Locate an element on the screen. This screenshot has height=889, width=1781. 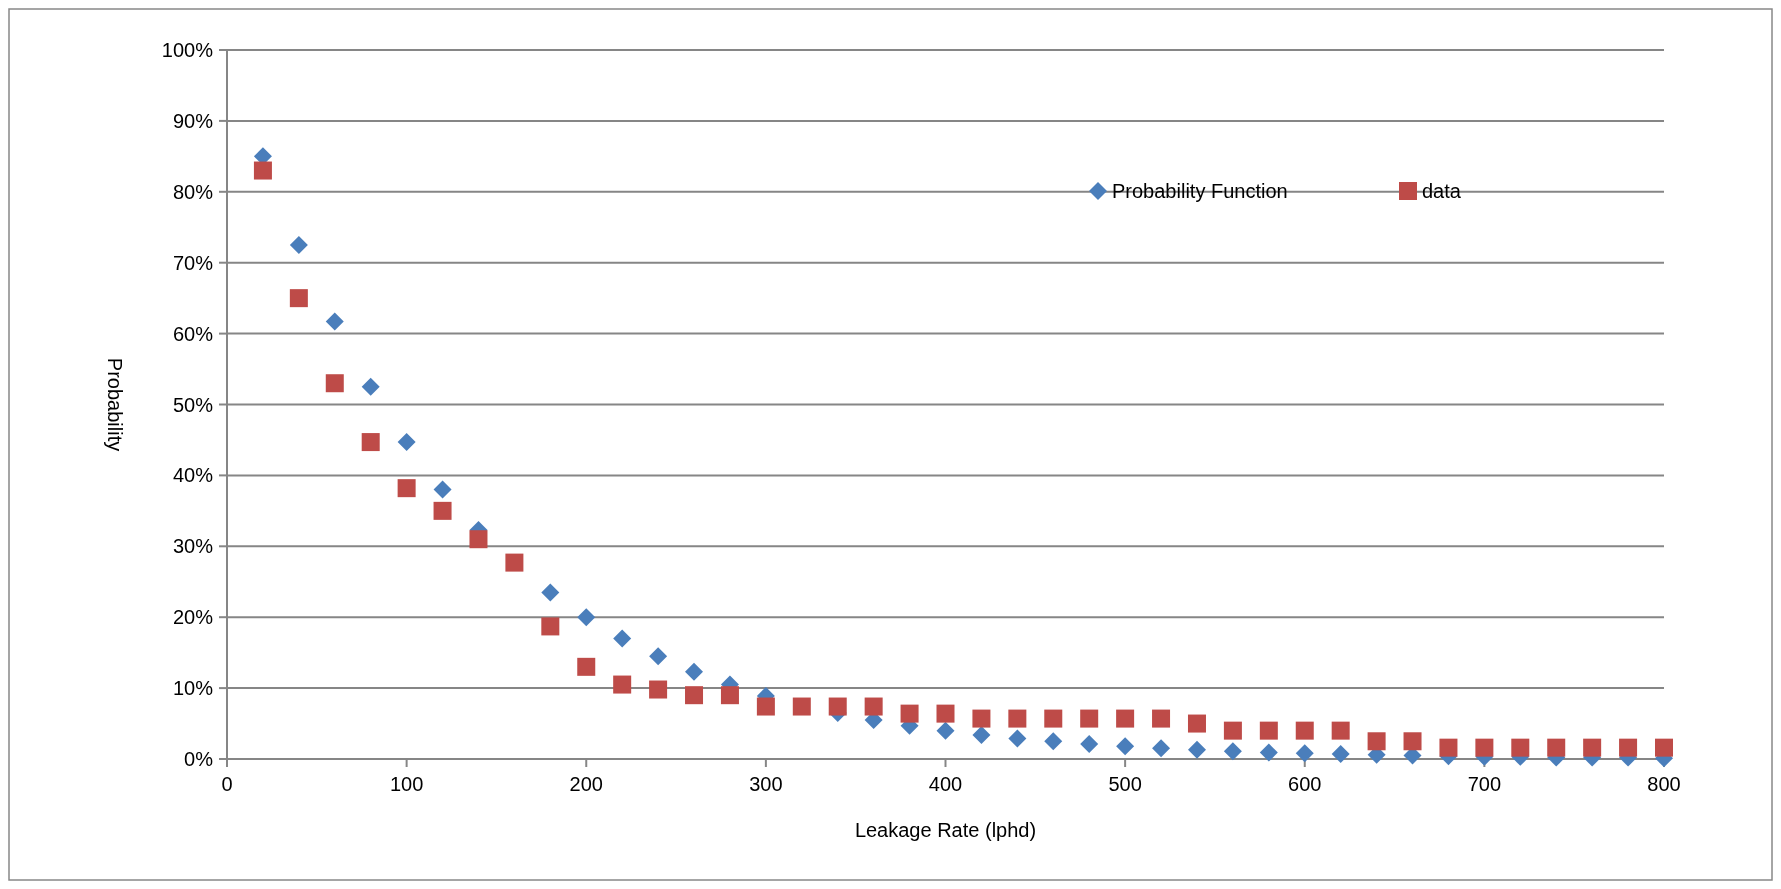
y-tick-label: 40% is located at coordinates (193, 475).